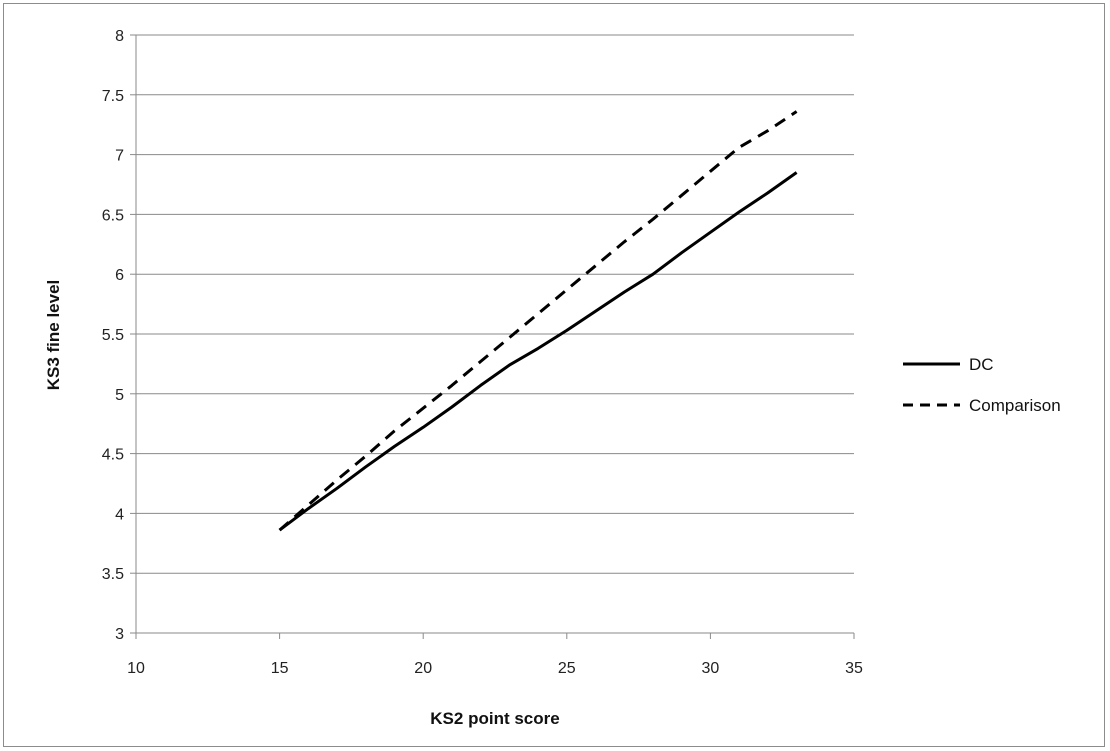  What do you see at coordinates (113, 96) in the screenshot?
I see `y-tick-label: 7.5` at bounding box center [113, 96].